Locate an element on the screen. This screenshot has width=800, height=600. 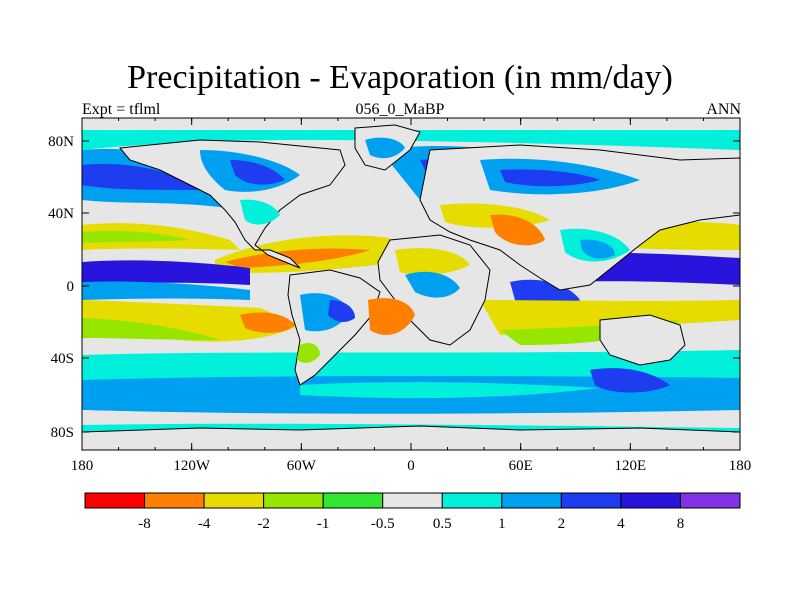
colorbar-label: -4 is located at coordinates (204, 524).